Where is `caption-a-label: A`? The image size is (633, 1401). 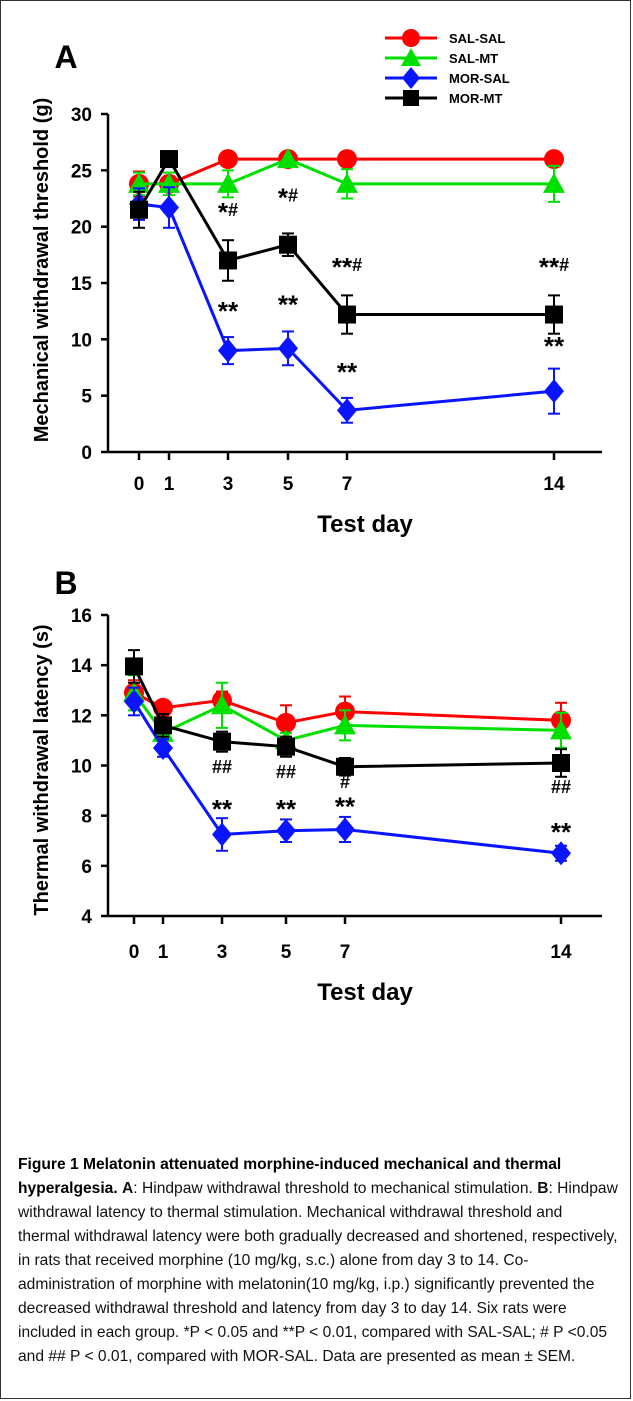 caption-a-label: A is located at coordinates (128, 1188).